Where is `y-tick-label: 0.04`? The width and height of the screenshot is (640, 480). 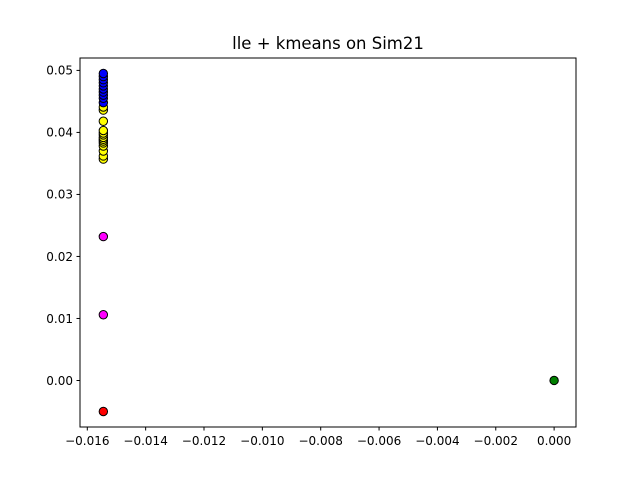
y-tick-label: 0.04 is located at coordinates (59, 133).